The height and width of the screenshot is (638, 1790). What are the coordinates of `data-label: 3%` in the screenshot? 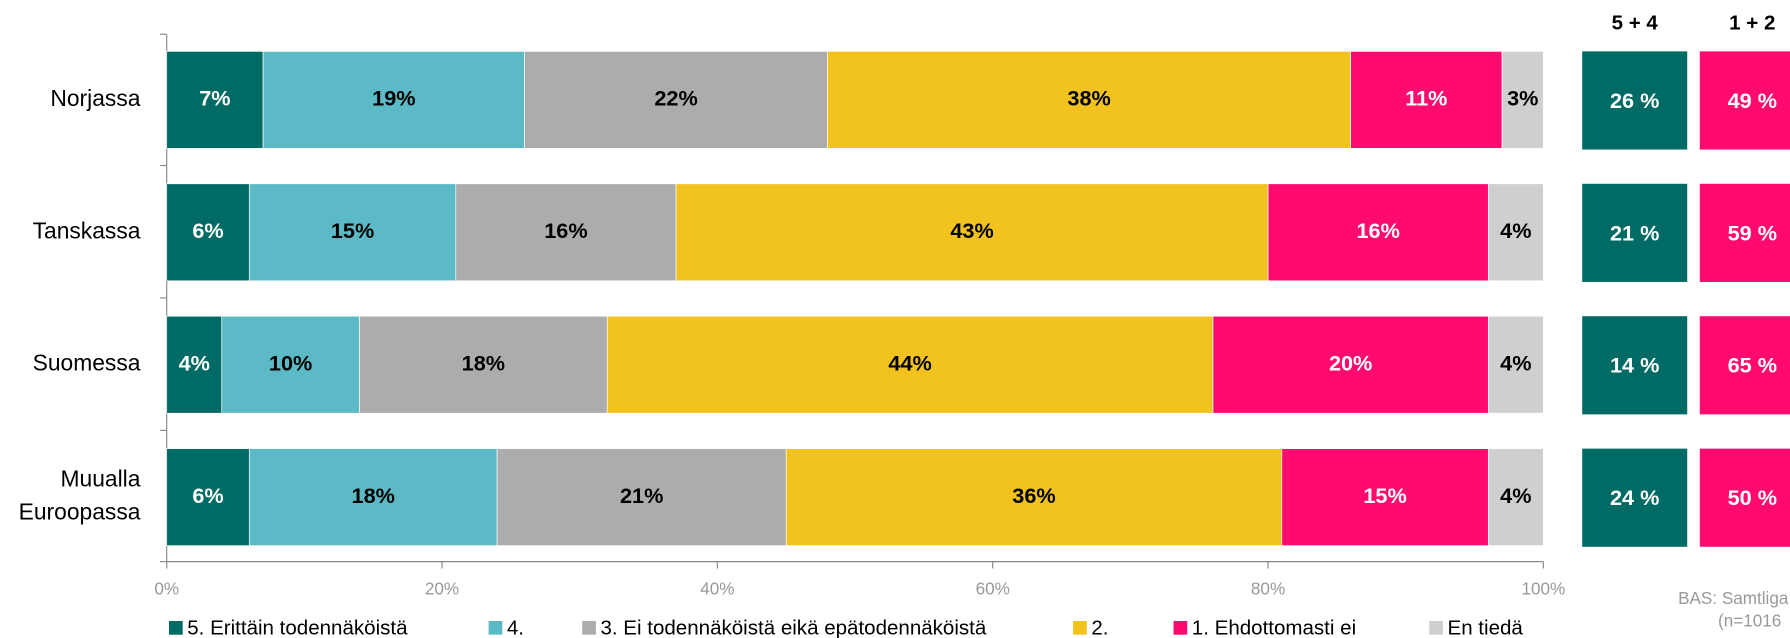 It's located at (1522, 98).